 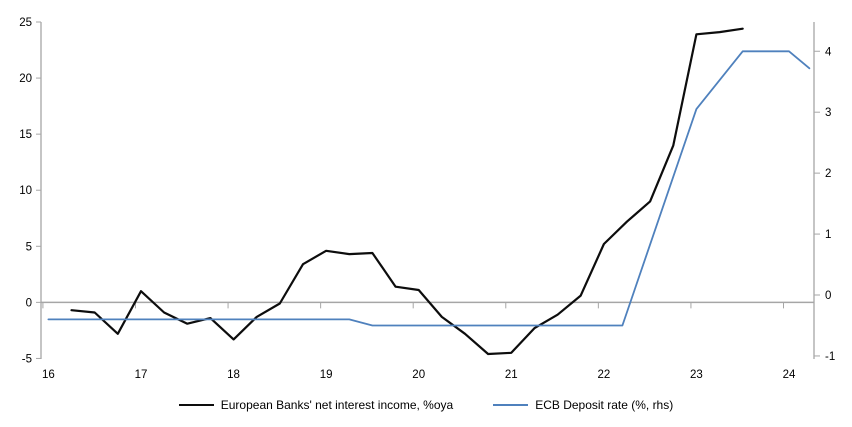 I want to click on right-axis-tick-label: 0, so click(x=828, y=296).